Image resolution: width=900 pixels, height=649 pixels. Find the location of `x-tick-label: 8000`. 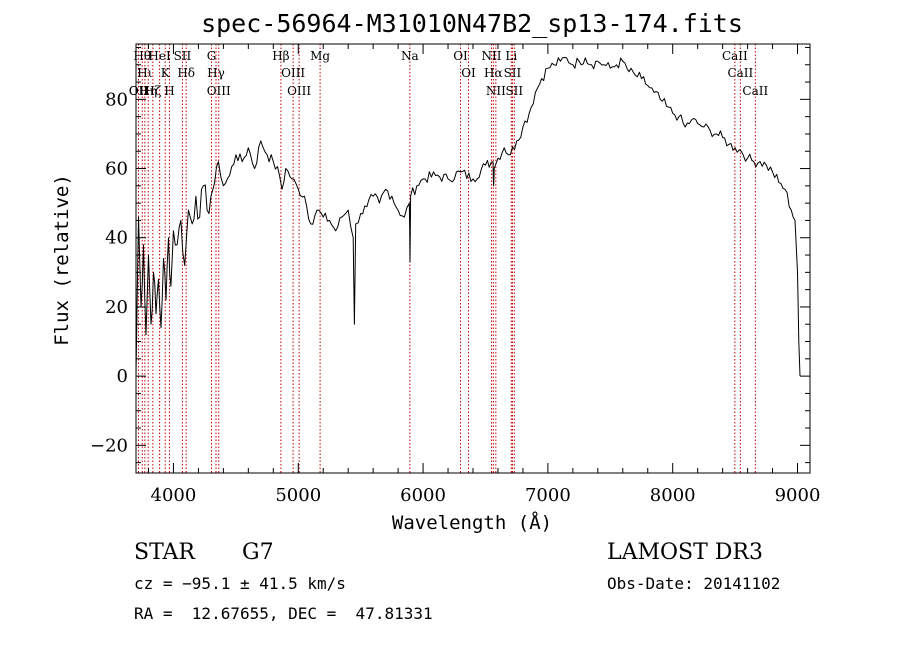

x-tick-label: 8000 is located at coordinates (673, 495).